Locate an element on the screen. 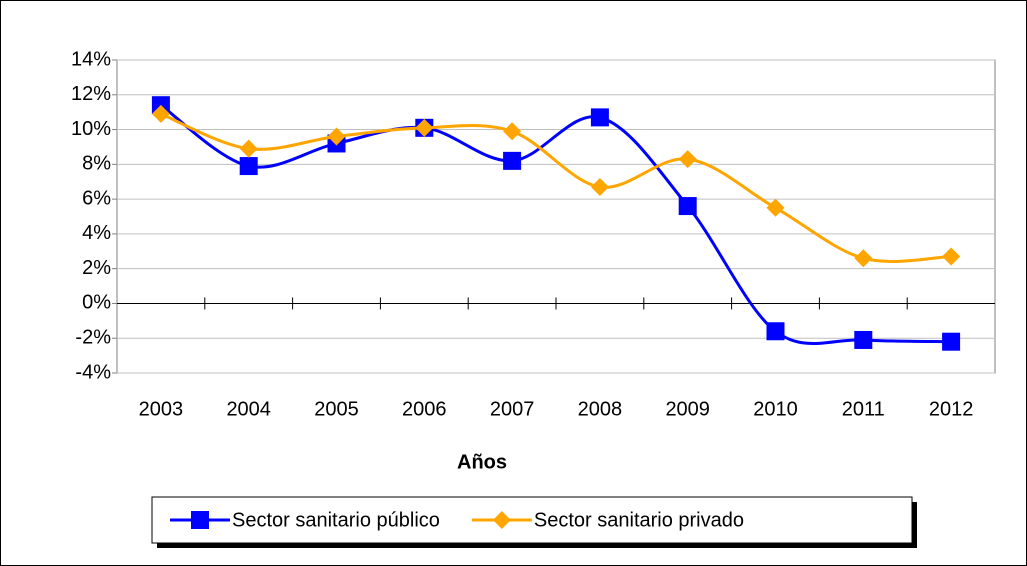 Image resolution: width=1027 pixels, height=566 pixels. x-tick-label: 2008 is located at coordinates (600, 409).